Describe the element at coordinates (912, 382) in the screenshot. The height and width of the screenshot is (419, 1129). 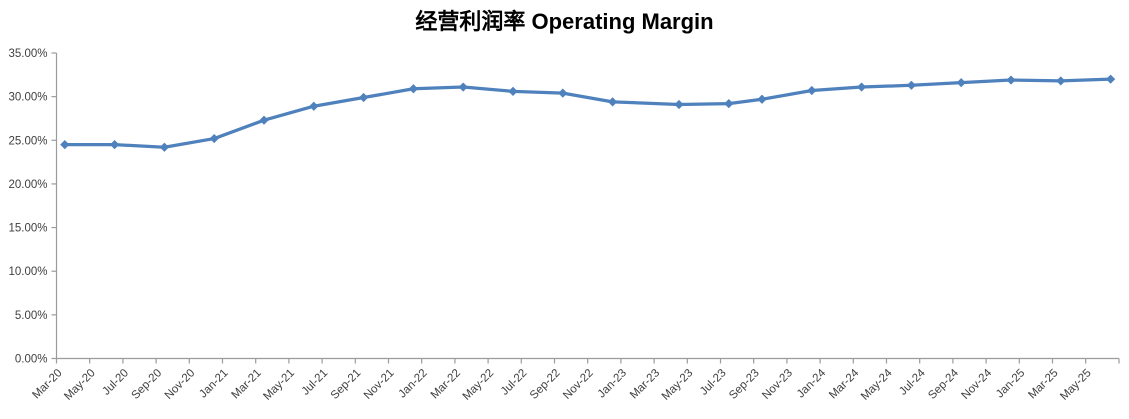
I see `x-axis-tick-label: Jul-24` at that location.